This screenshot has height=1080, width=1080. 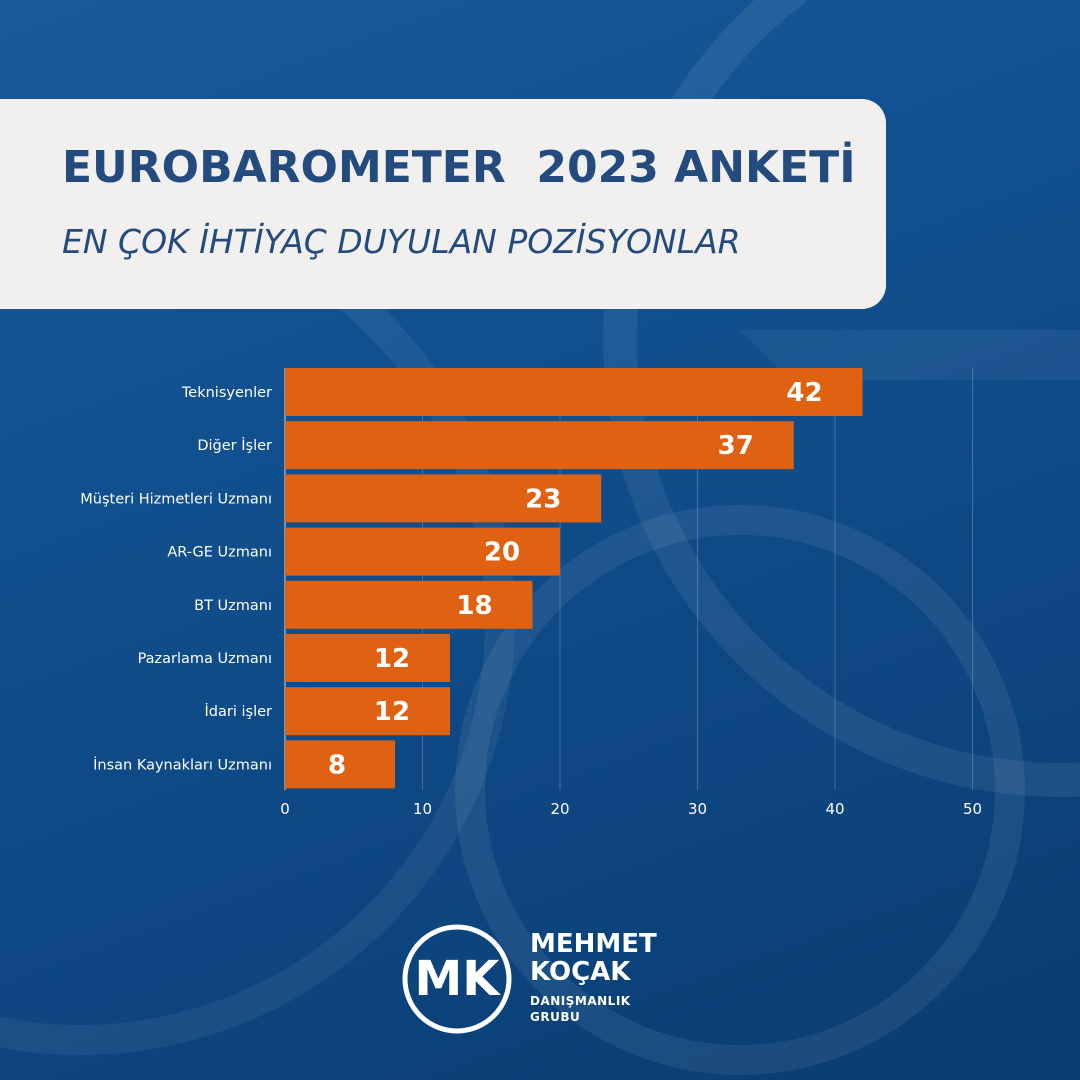 What do you see at coordinates (972, 809) in the screenshot?
I see `x-tick-label: 50` at bounding box center [972, 809].